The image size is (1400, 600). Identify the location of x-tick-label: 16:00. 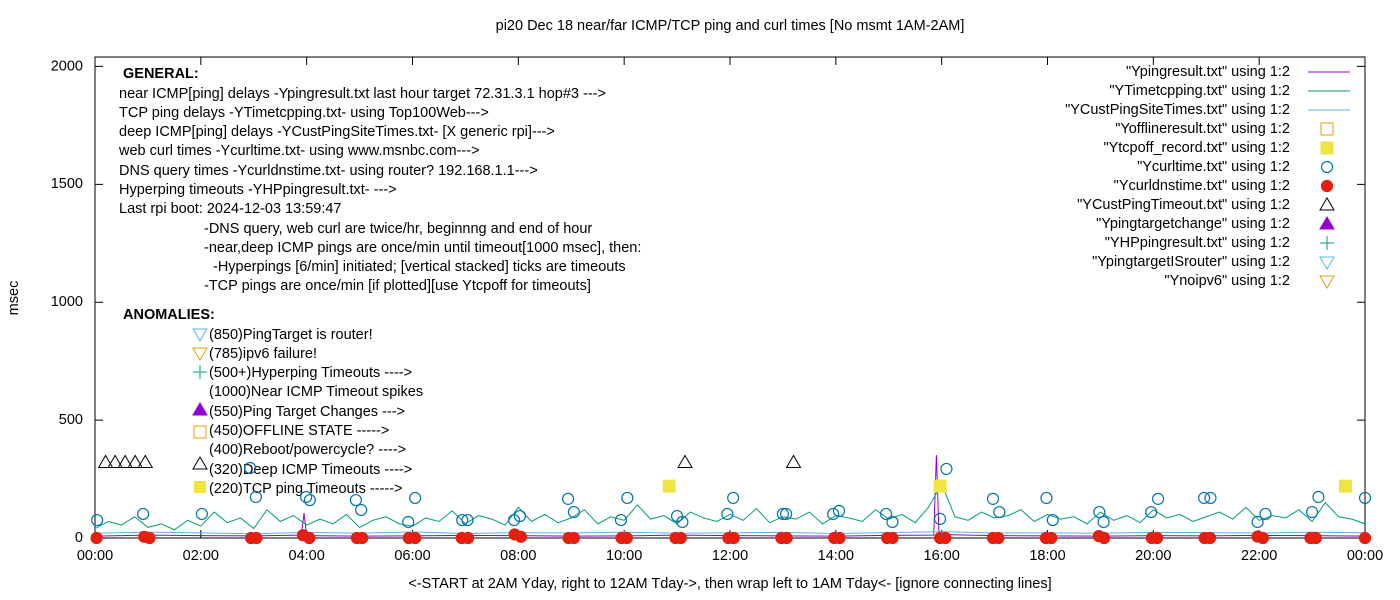
(942, 556).